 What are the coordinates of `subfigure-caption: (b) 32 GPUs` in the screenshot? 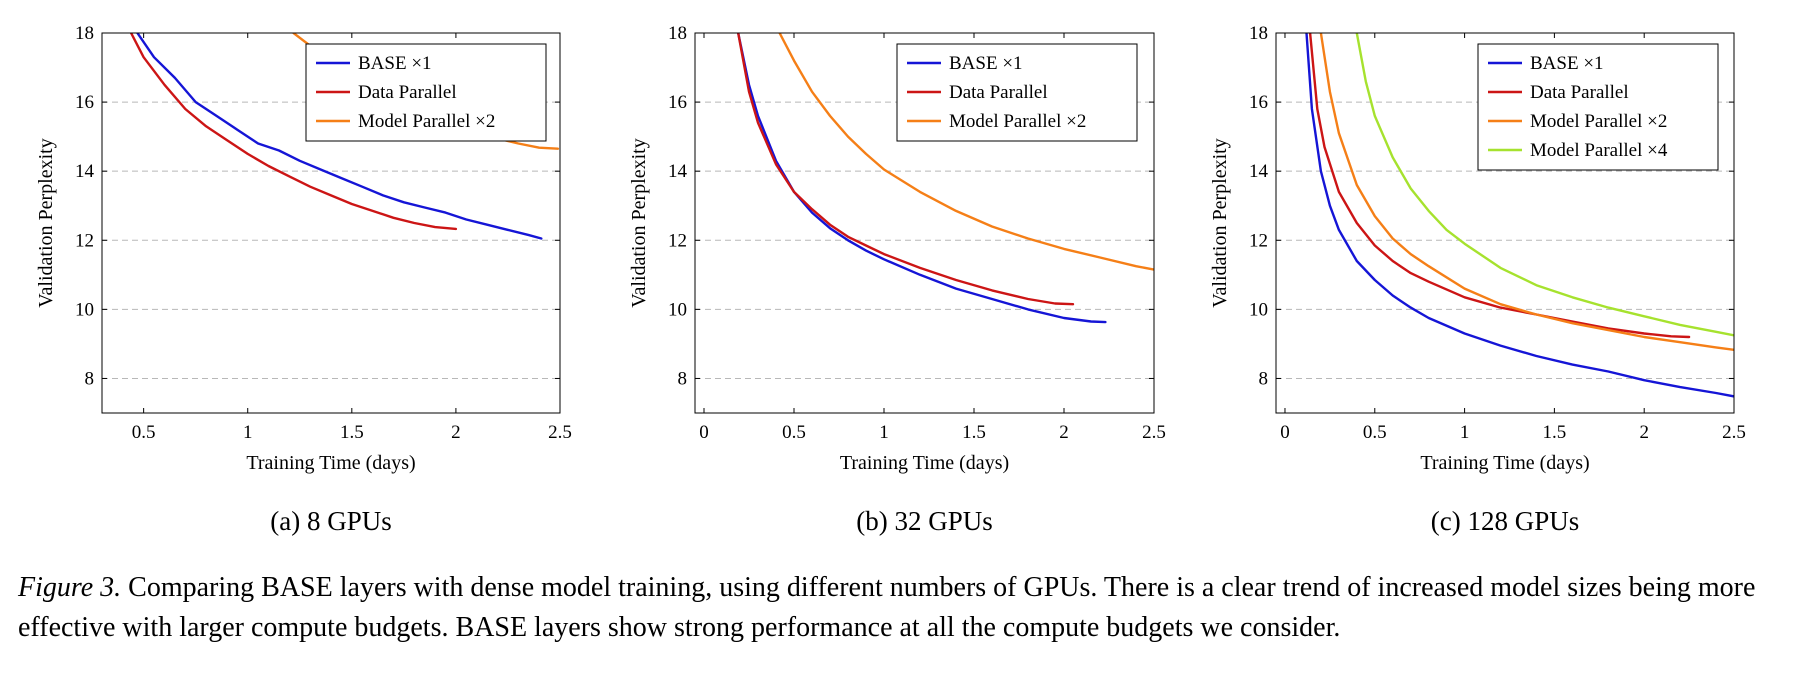 It's located at (924, 521).